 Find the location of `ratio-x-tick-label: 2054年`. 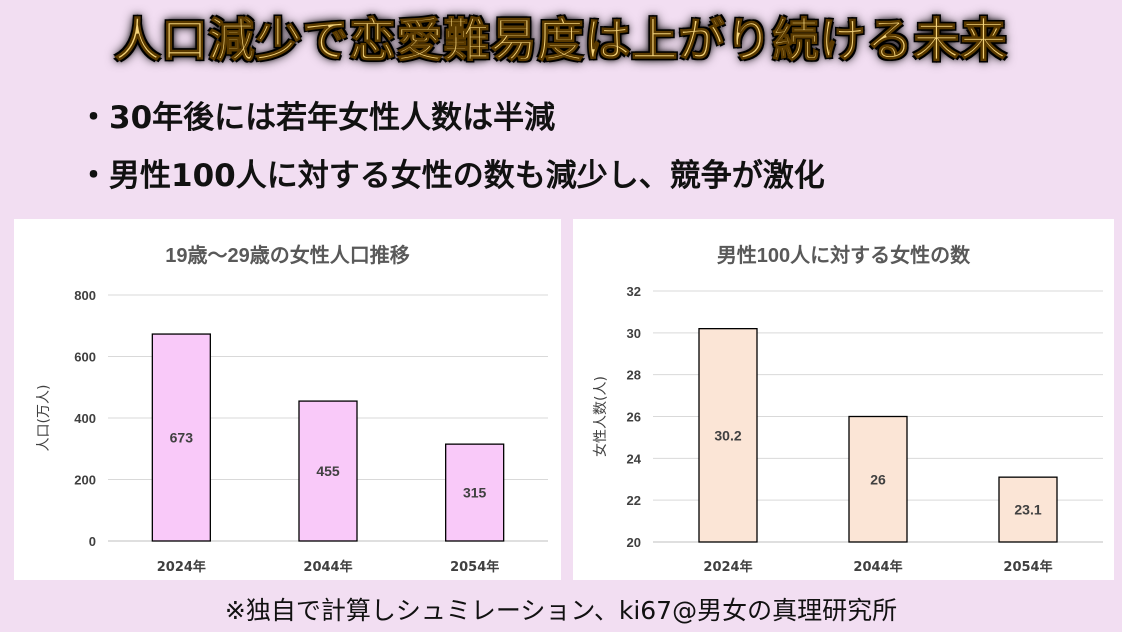

ratio-x-tick-label: 2054年 is located at coordinates (1027, 567).